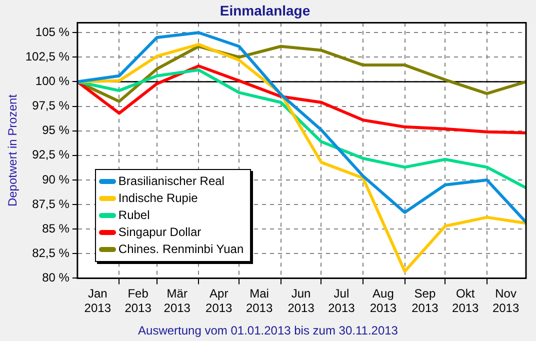 The height and width of the screenshot is (341, 536). I want to click on text: Auswertung vom 01.01.2013 bis zum 30.11.2013, so click(268, 330).